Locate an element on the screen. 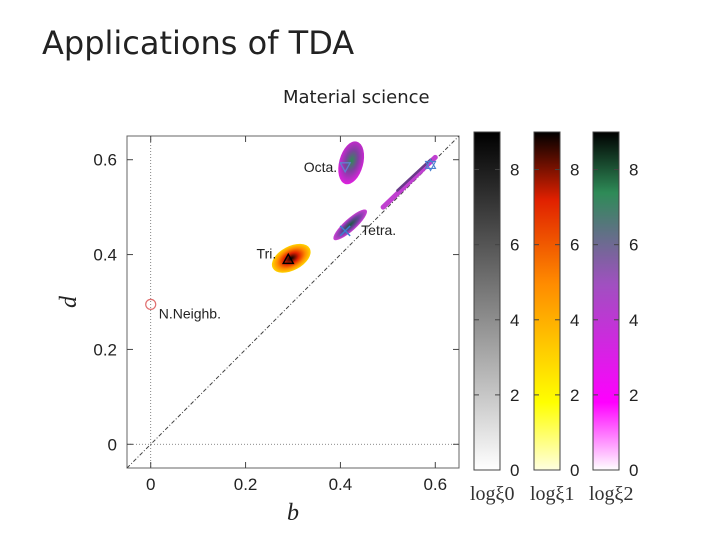  cluster-label: Tri. is located at coordinates (267, 253).